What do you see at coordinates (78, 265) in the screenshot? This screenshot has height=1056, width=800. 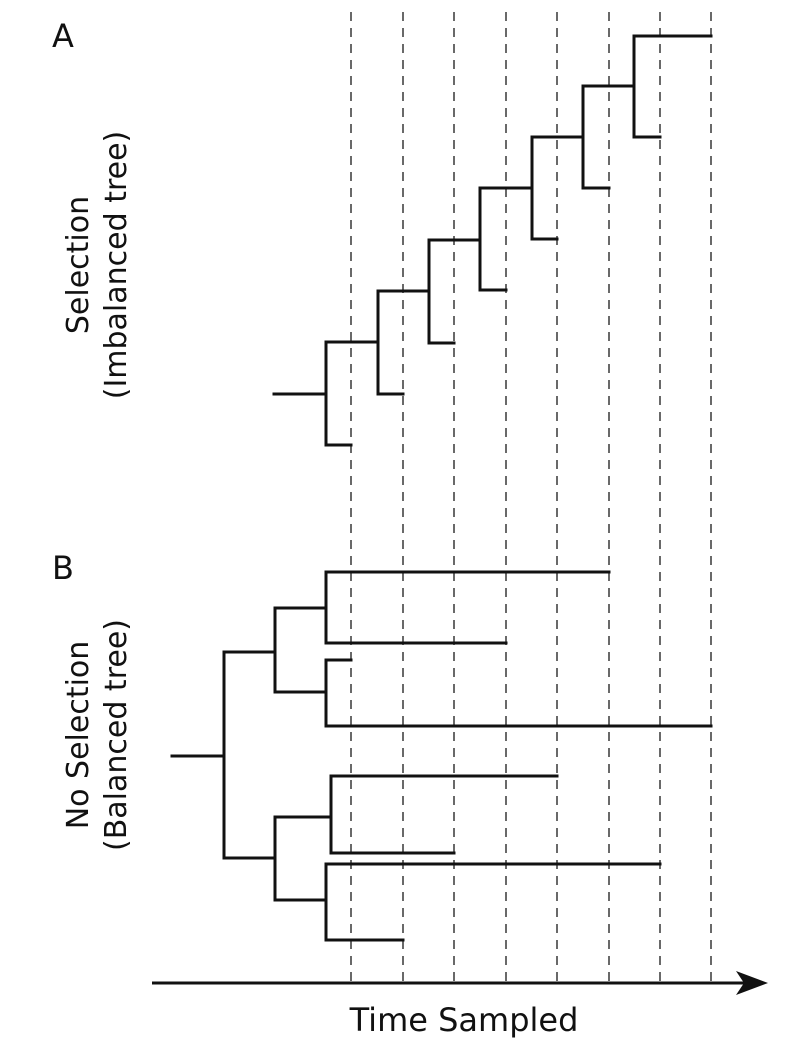 I see `panel-a-title-line1: Selection` at bounding box center [78, 265].